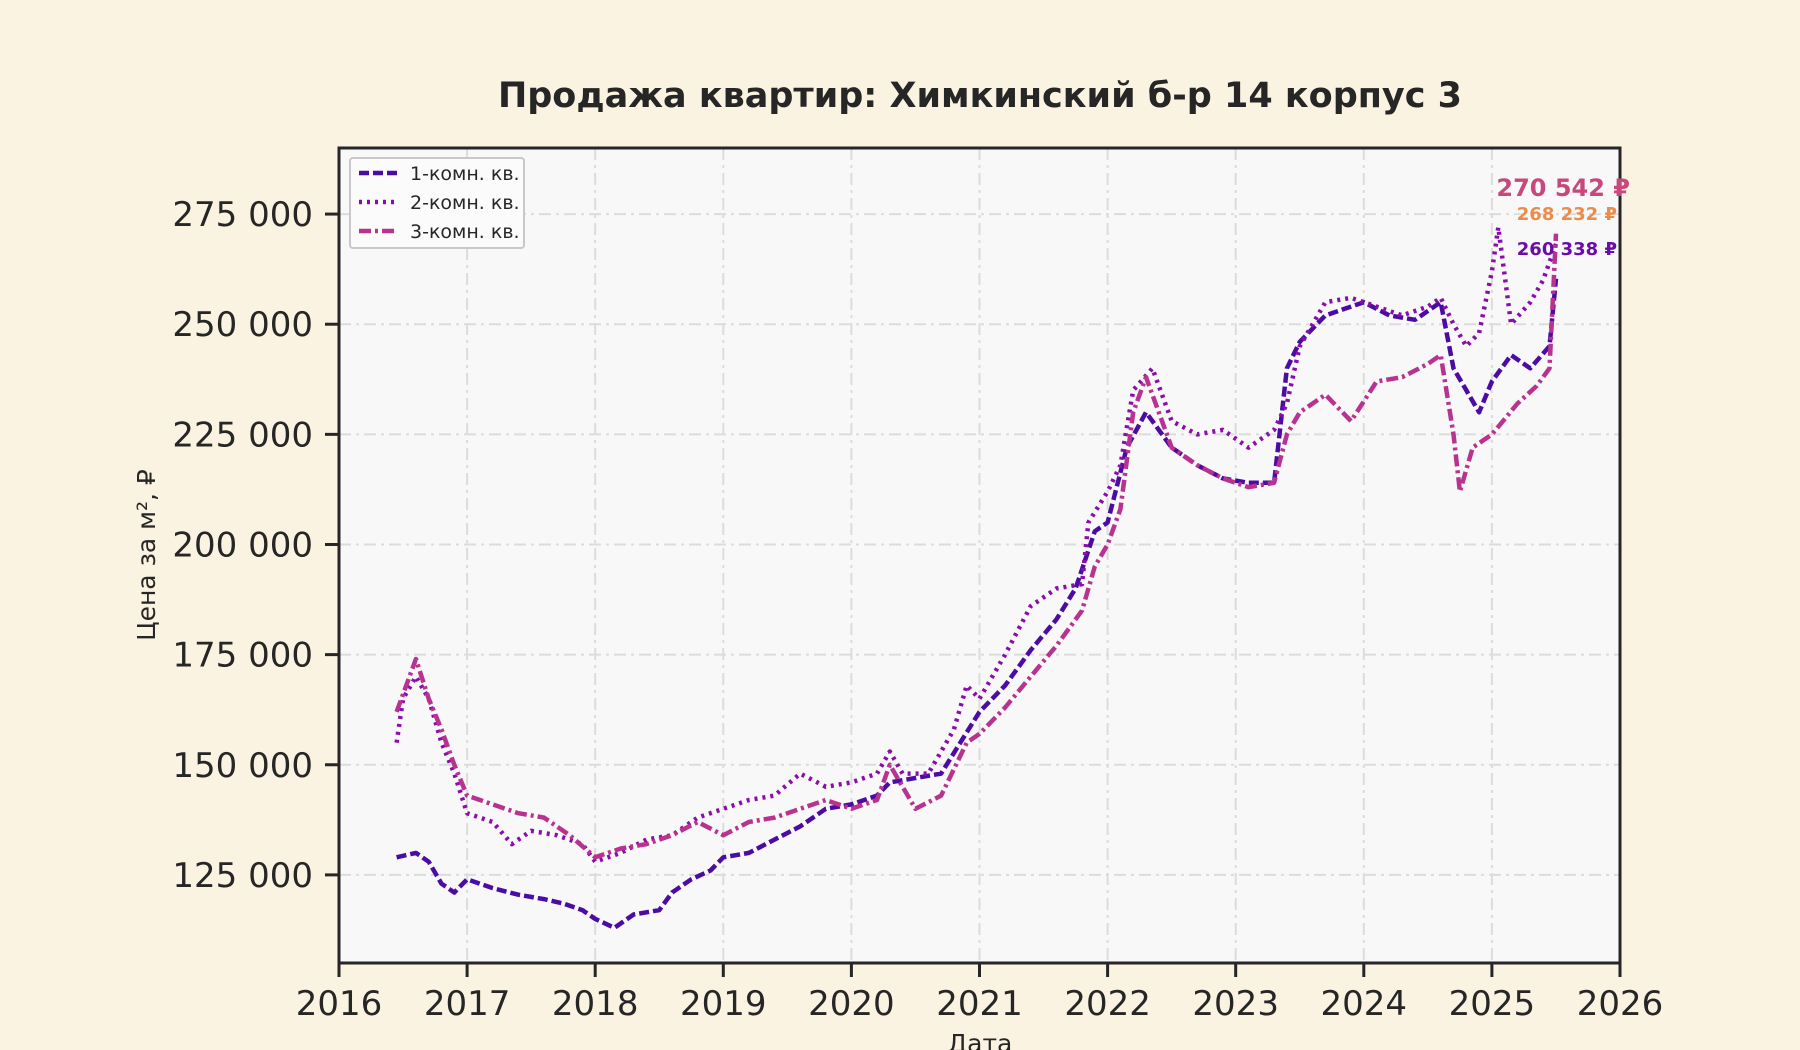 Image resolution: width=1800 pixels, height=1050 pixels. What do you see at coordinates (242, 656) in the screenshot?
I see `y-tick-label: 175 000` at bounding box center [242, 656].